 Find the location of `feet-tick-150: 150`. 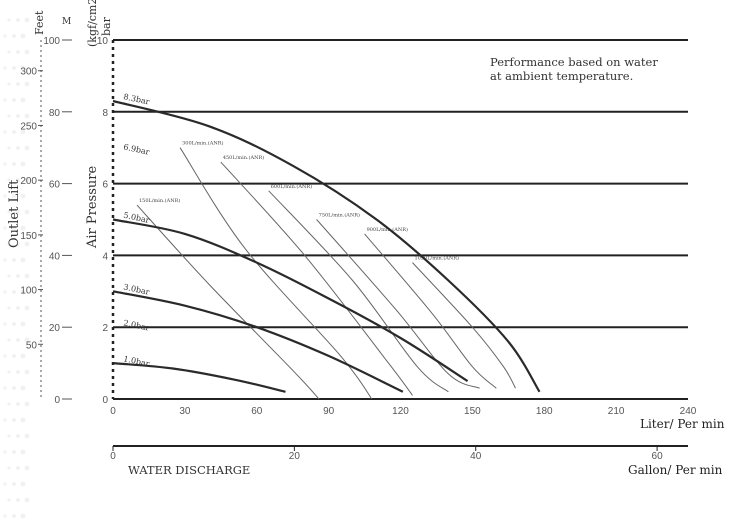

feet-tick-150: 150 is located at coordinates (28, 236).